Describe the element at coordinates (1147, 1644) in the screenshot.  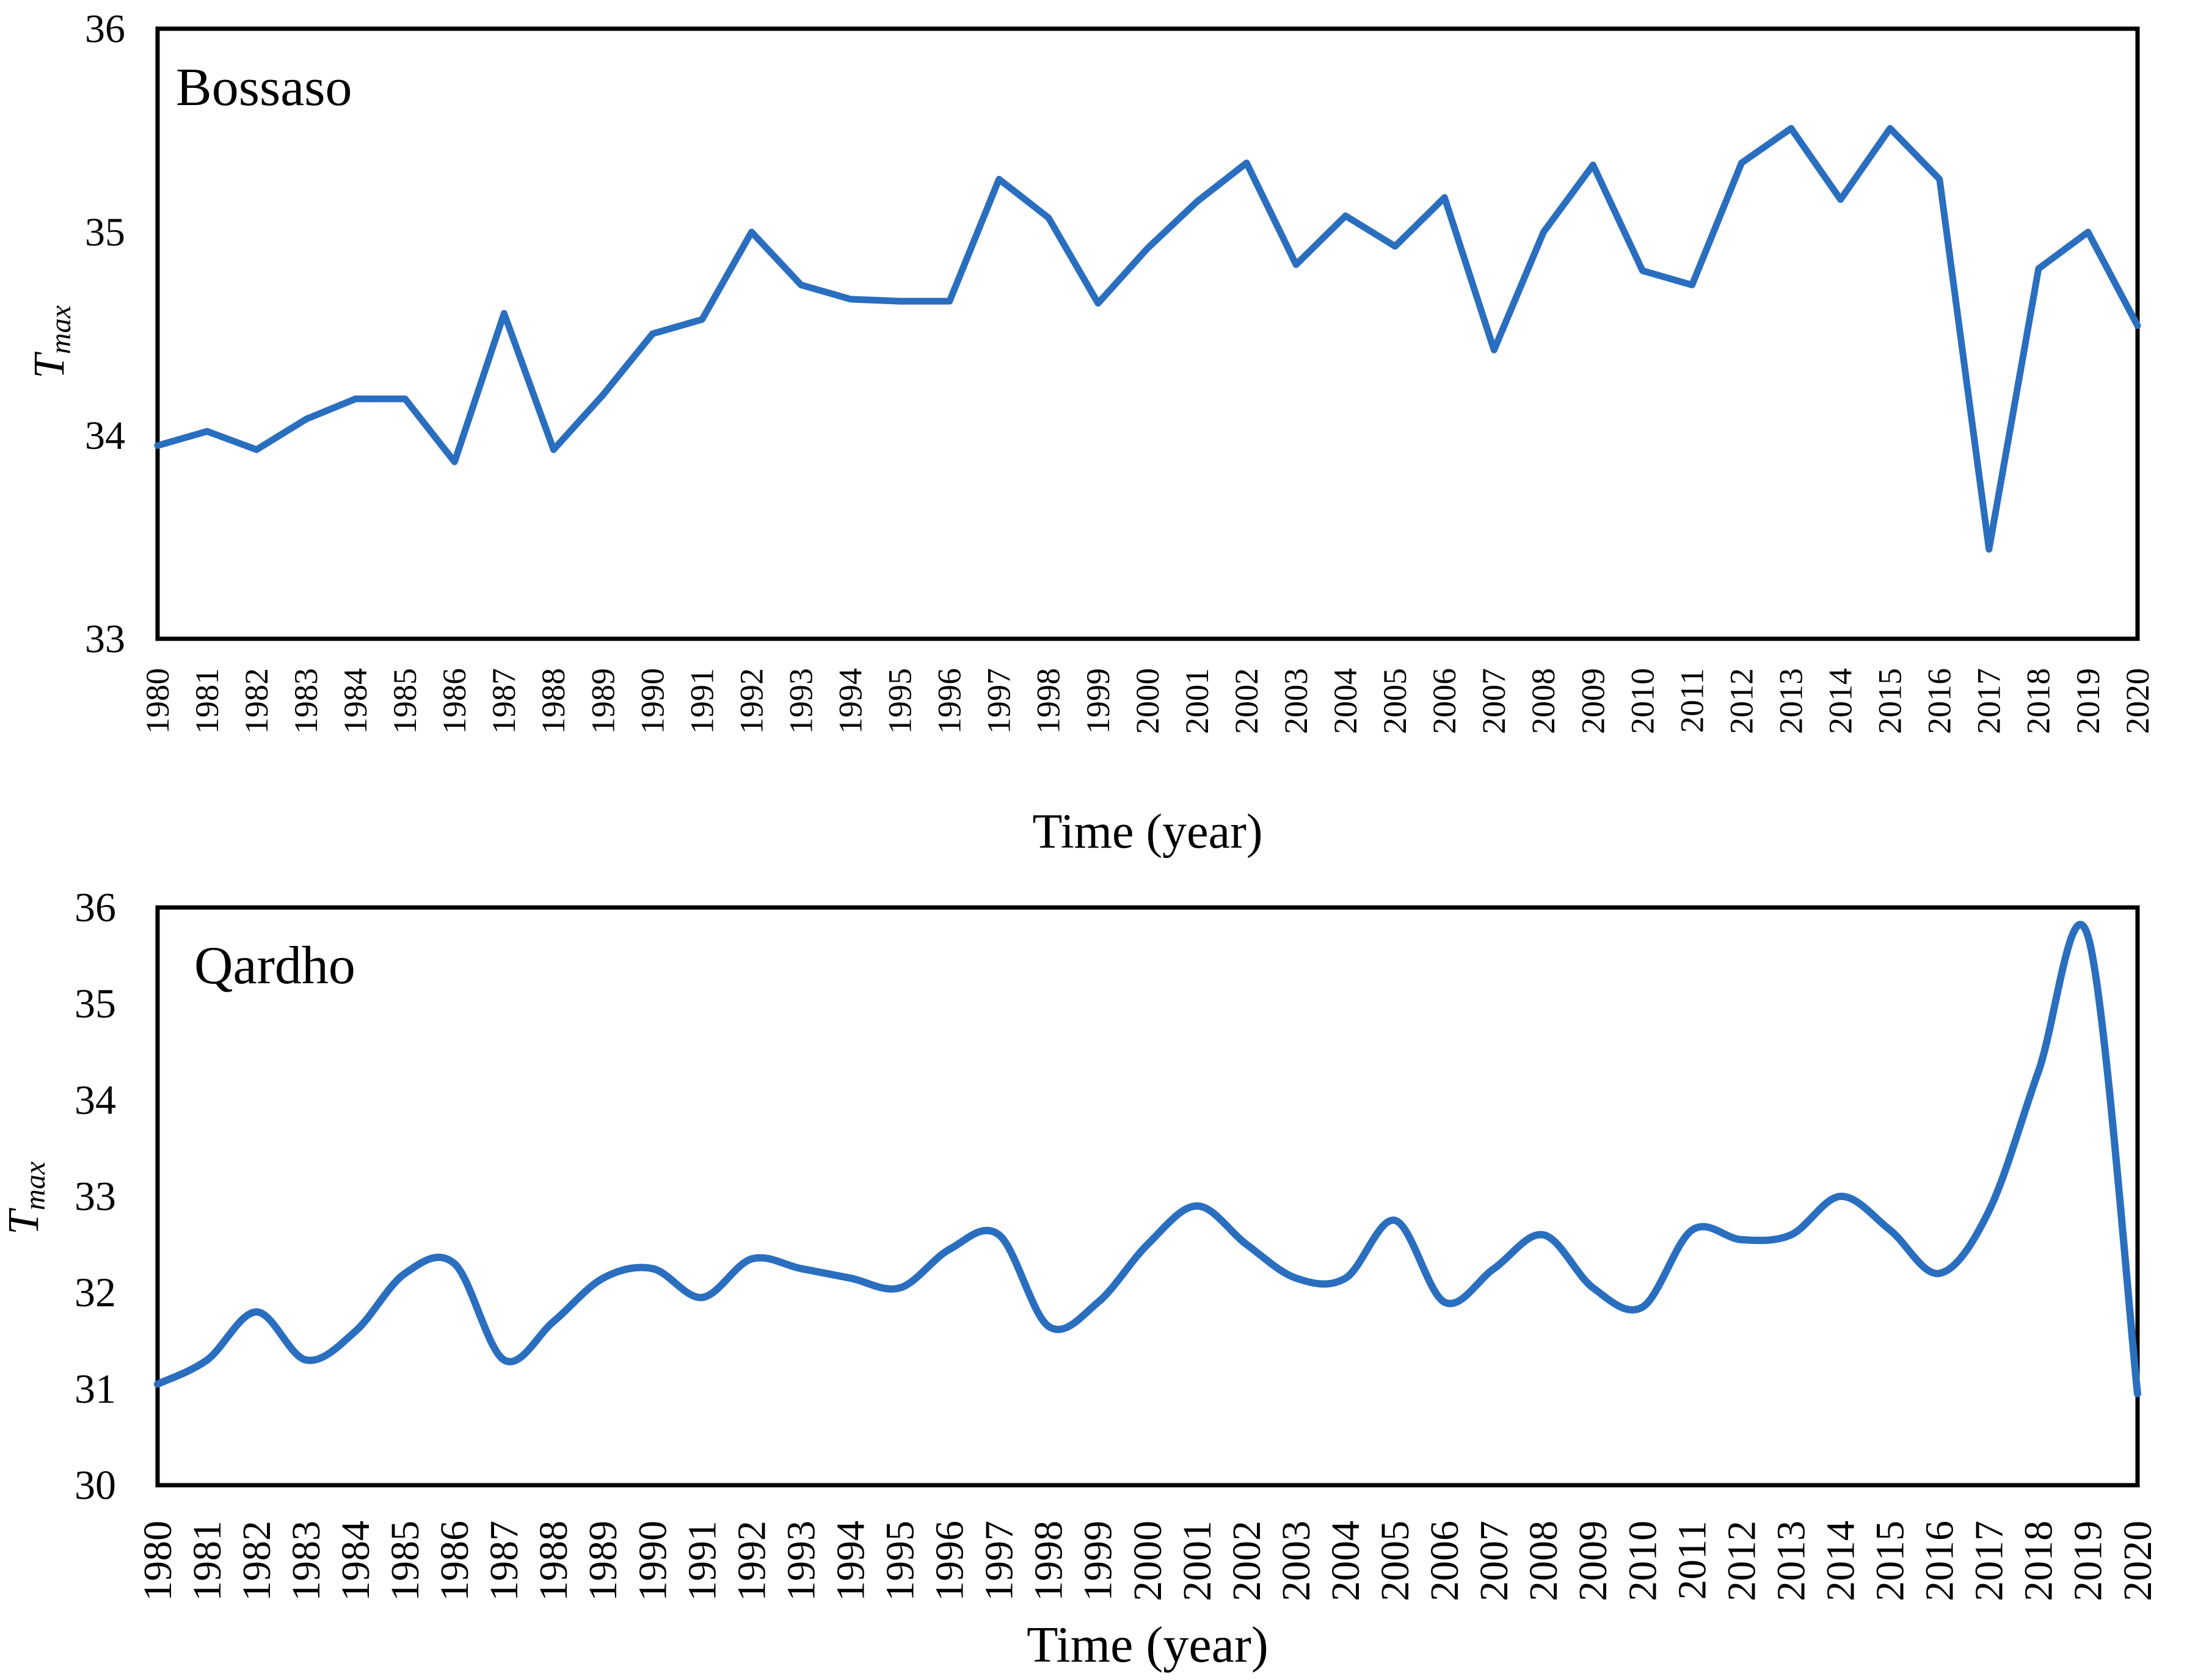
I see `x-axis-title-qardho: Time (year)` at that location.